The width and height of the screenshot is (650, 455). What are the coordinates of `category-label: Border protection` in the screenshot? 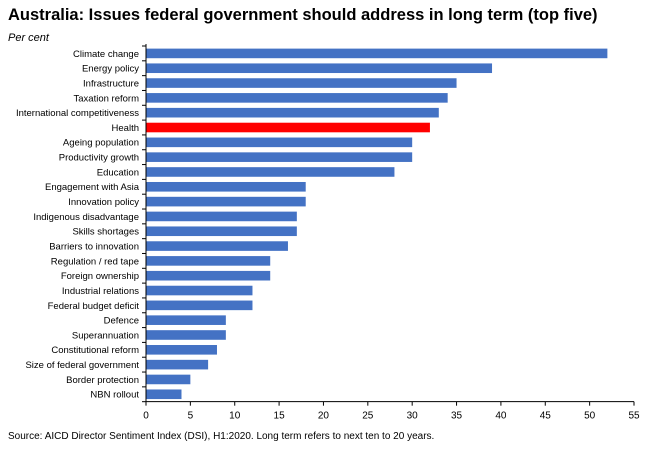 It's located at (102, 380).